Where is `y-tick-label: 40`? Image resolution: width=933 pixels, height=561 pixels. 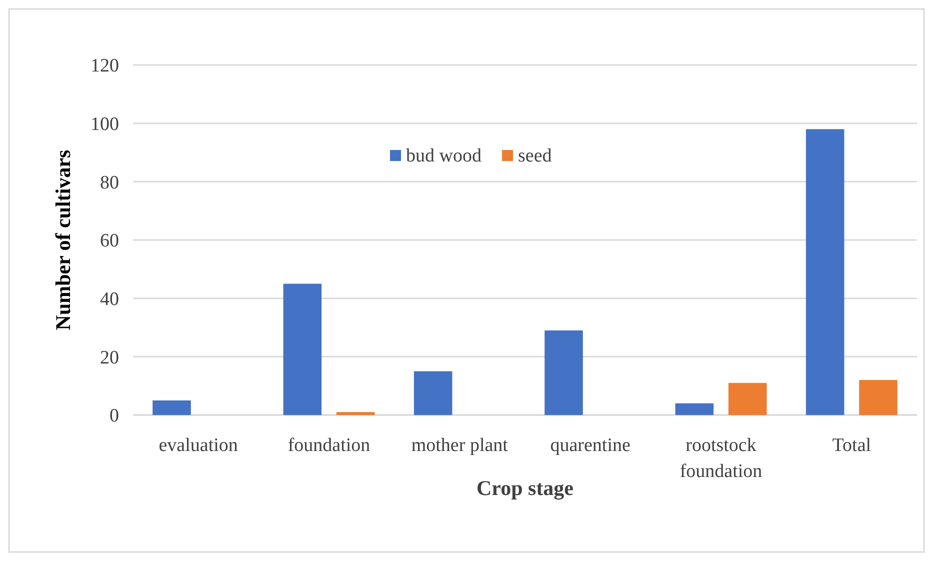
y-tick-label: 40 is located at coordinates (109, 299).